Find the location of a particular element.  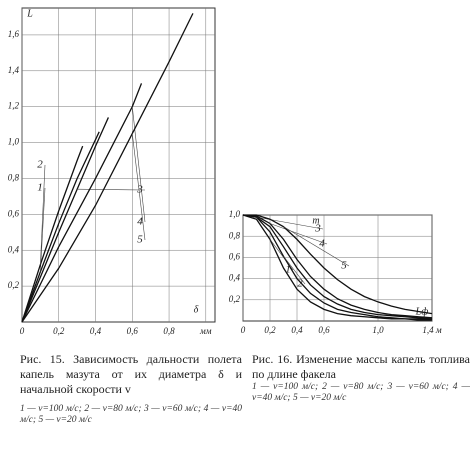

x-tick-label: мм is located at coordinates (205, 331).